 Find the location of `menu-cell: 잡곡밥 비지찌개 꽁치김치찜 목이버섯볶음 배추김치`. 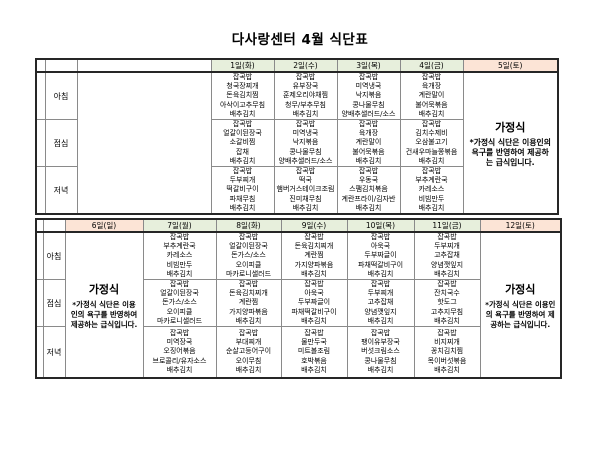

menu-cell: 잡곡밥 비지찌개 꽁치김치찜 목이버섯볶음 배추김치 is located at coordinates (447, 352).